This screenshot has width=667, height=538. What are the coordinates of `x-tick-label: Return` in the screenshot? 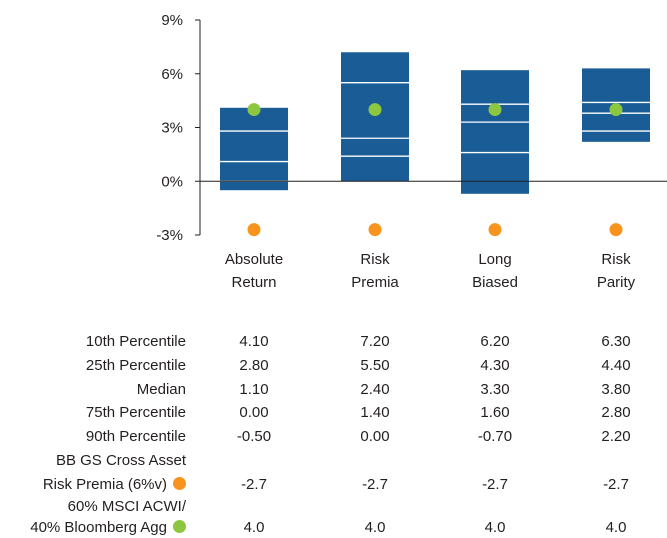 It's located at (253, 282).